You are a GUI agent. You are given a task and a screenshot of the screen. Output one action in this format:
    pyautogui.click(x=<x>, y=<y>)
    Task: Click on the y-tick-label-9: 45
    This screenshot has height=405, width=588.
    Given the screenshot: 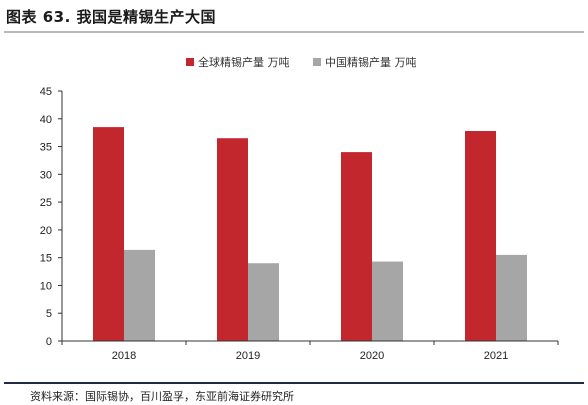 What is the action you would take?
    pyautogui.click(x=46, y=92)
    